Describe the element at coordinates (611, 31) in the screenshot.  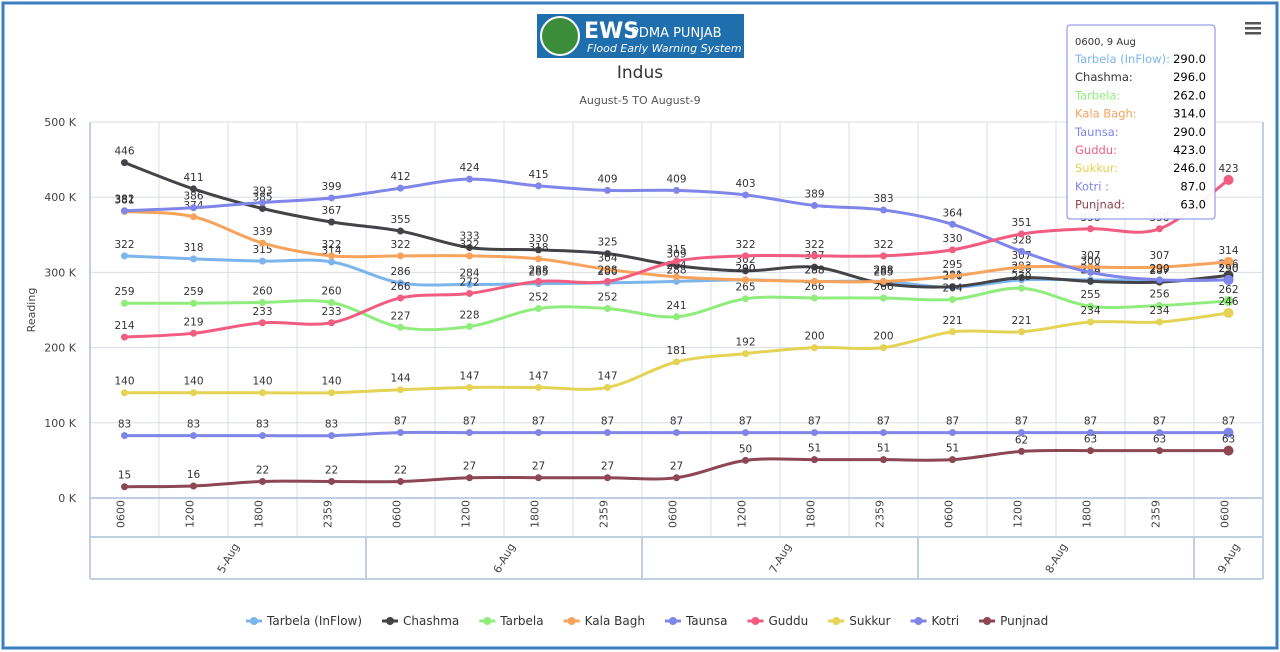
I see `logo-title: EWS` at that location.